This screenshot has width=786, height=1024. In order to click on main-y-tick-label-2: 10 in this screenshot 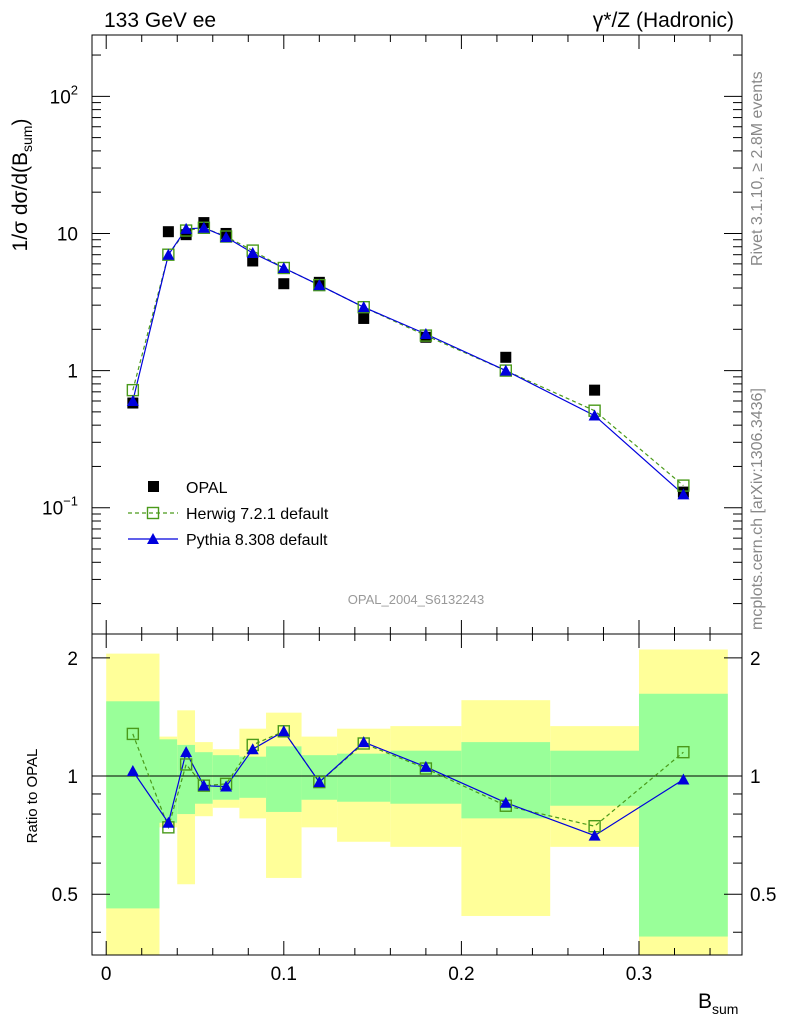, I will do `click(67, 234)`.